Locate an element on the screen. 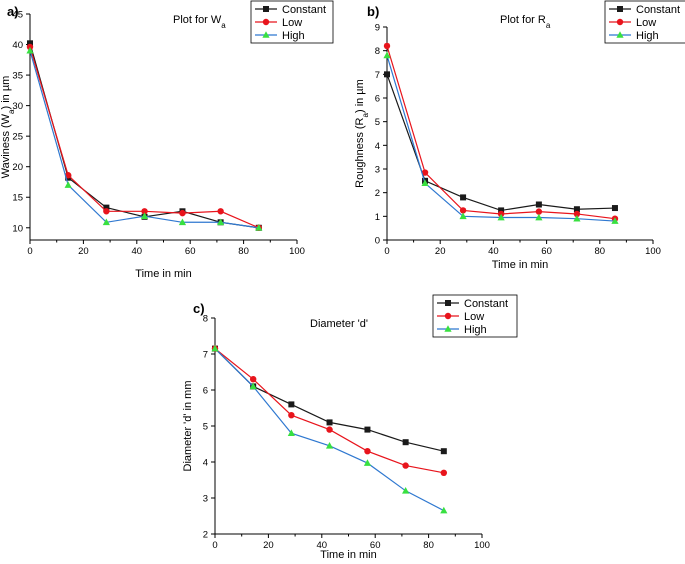 Image resolution: width=685 pixels, height=564 pixels. panel-label: a) is located at coordinates (13, 11).